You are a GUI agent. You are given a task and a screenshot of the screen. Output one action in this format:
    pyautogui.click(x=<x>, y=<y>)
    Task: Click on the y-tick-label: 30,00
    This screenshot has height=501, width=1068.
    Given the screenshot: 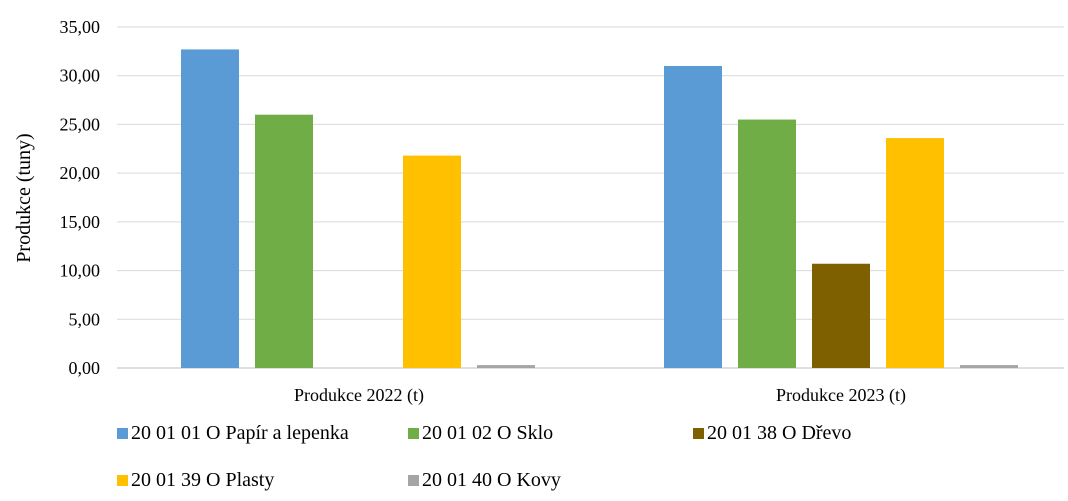 What is the action you would take?
    pyautogui.click(x=80, y=76)
    